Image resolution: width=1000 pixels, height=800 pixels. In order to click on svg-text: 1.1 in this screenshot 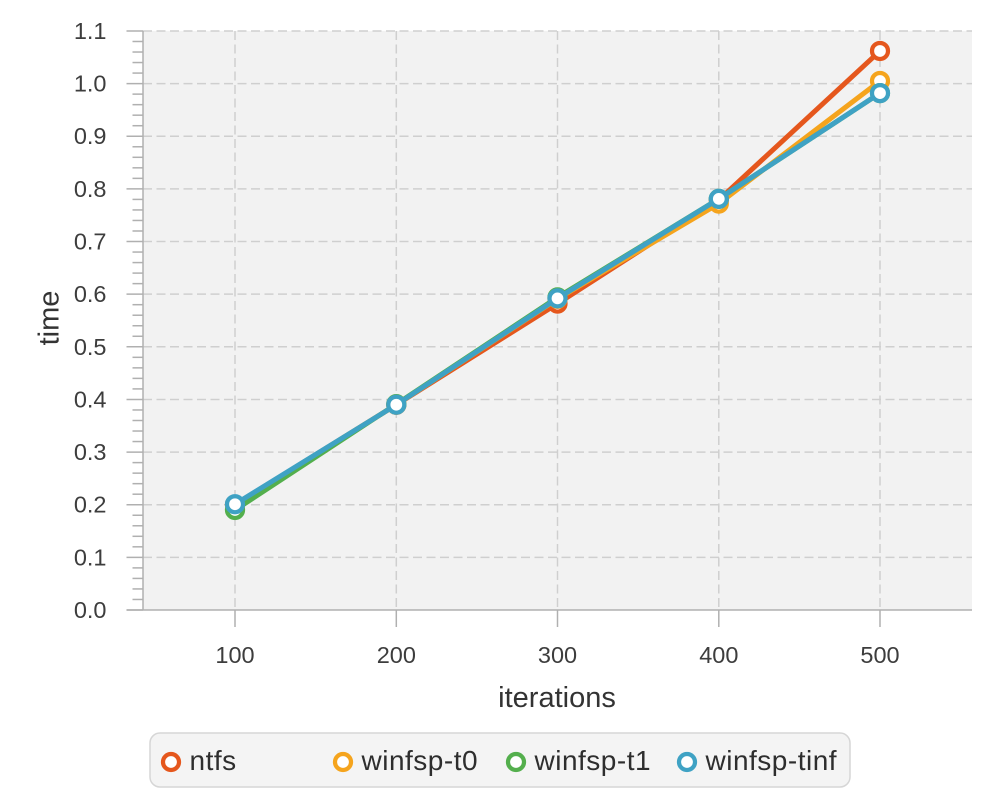, I will do `click(90, 31)`.